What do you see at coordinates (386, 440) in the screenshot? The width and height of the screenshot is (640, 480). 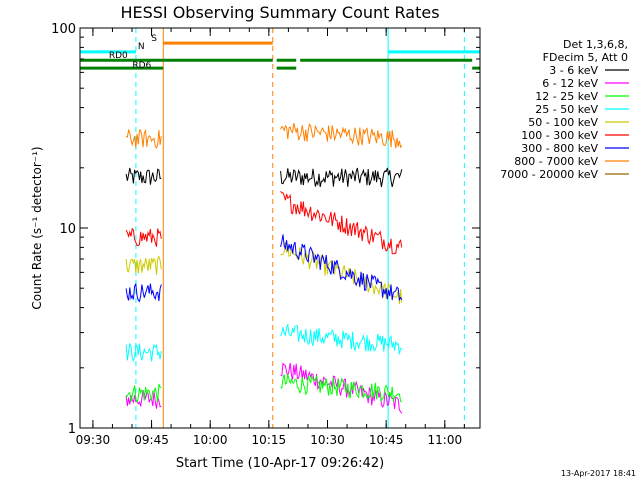 I see `x-tick-label: 10:45` at bounding box center [386, 440].